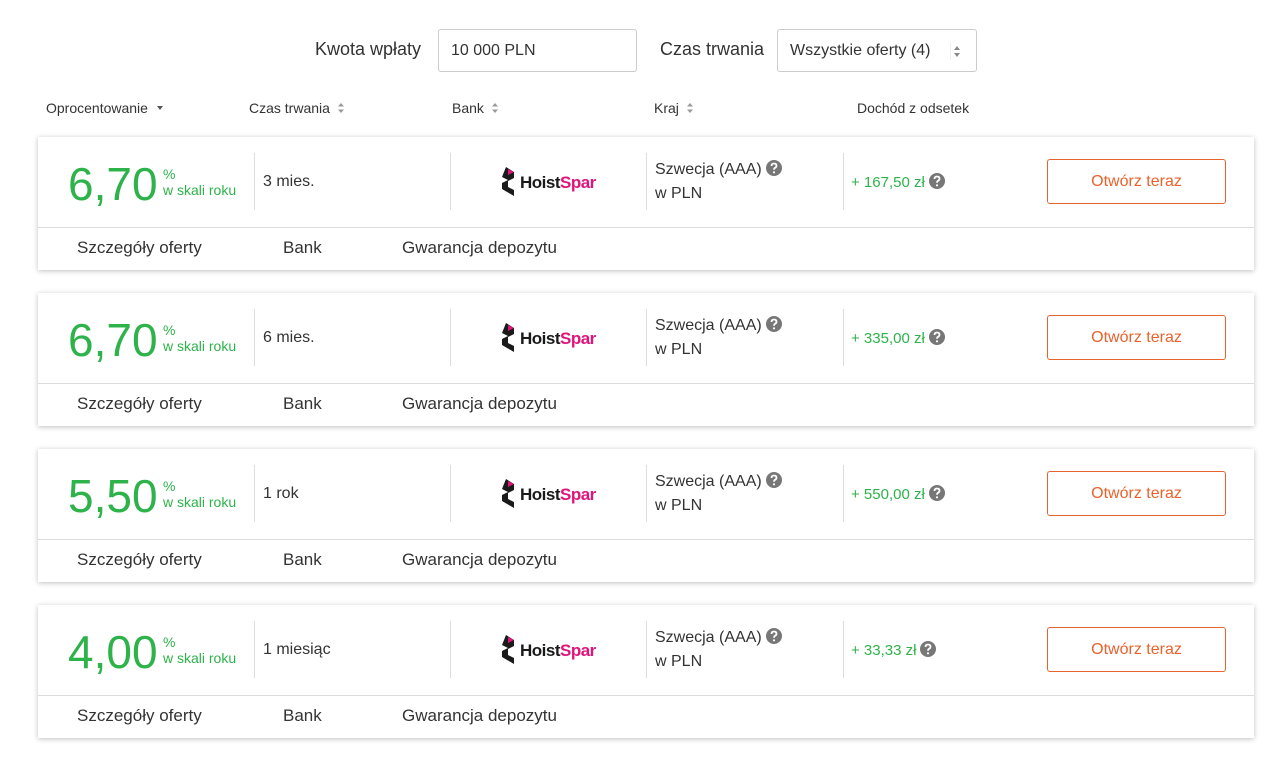 Image resolution: width=1280 pixels, height=784 pixels. Describe the element at coordinates (113, 184) in the screenshot. I see `rate: 6,70` at that location.